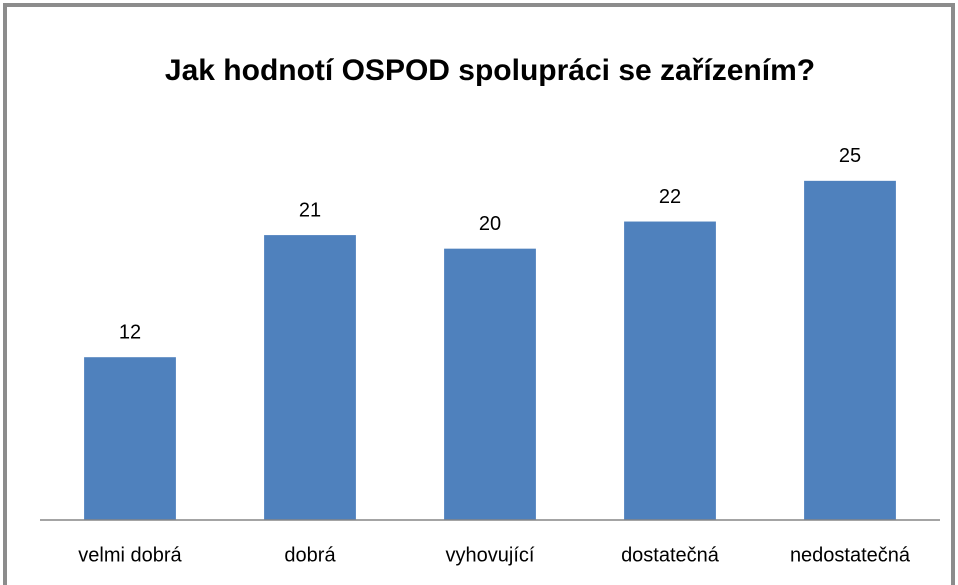 This screenshot has height=585, width=958. I want to click on x-tick-label: velmi dobrá, so click(130, 555).